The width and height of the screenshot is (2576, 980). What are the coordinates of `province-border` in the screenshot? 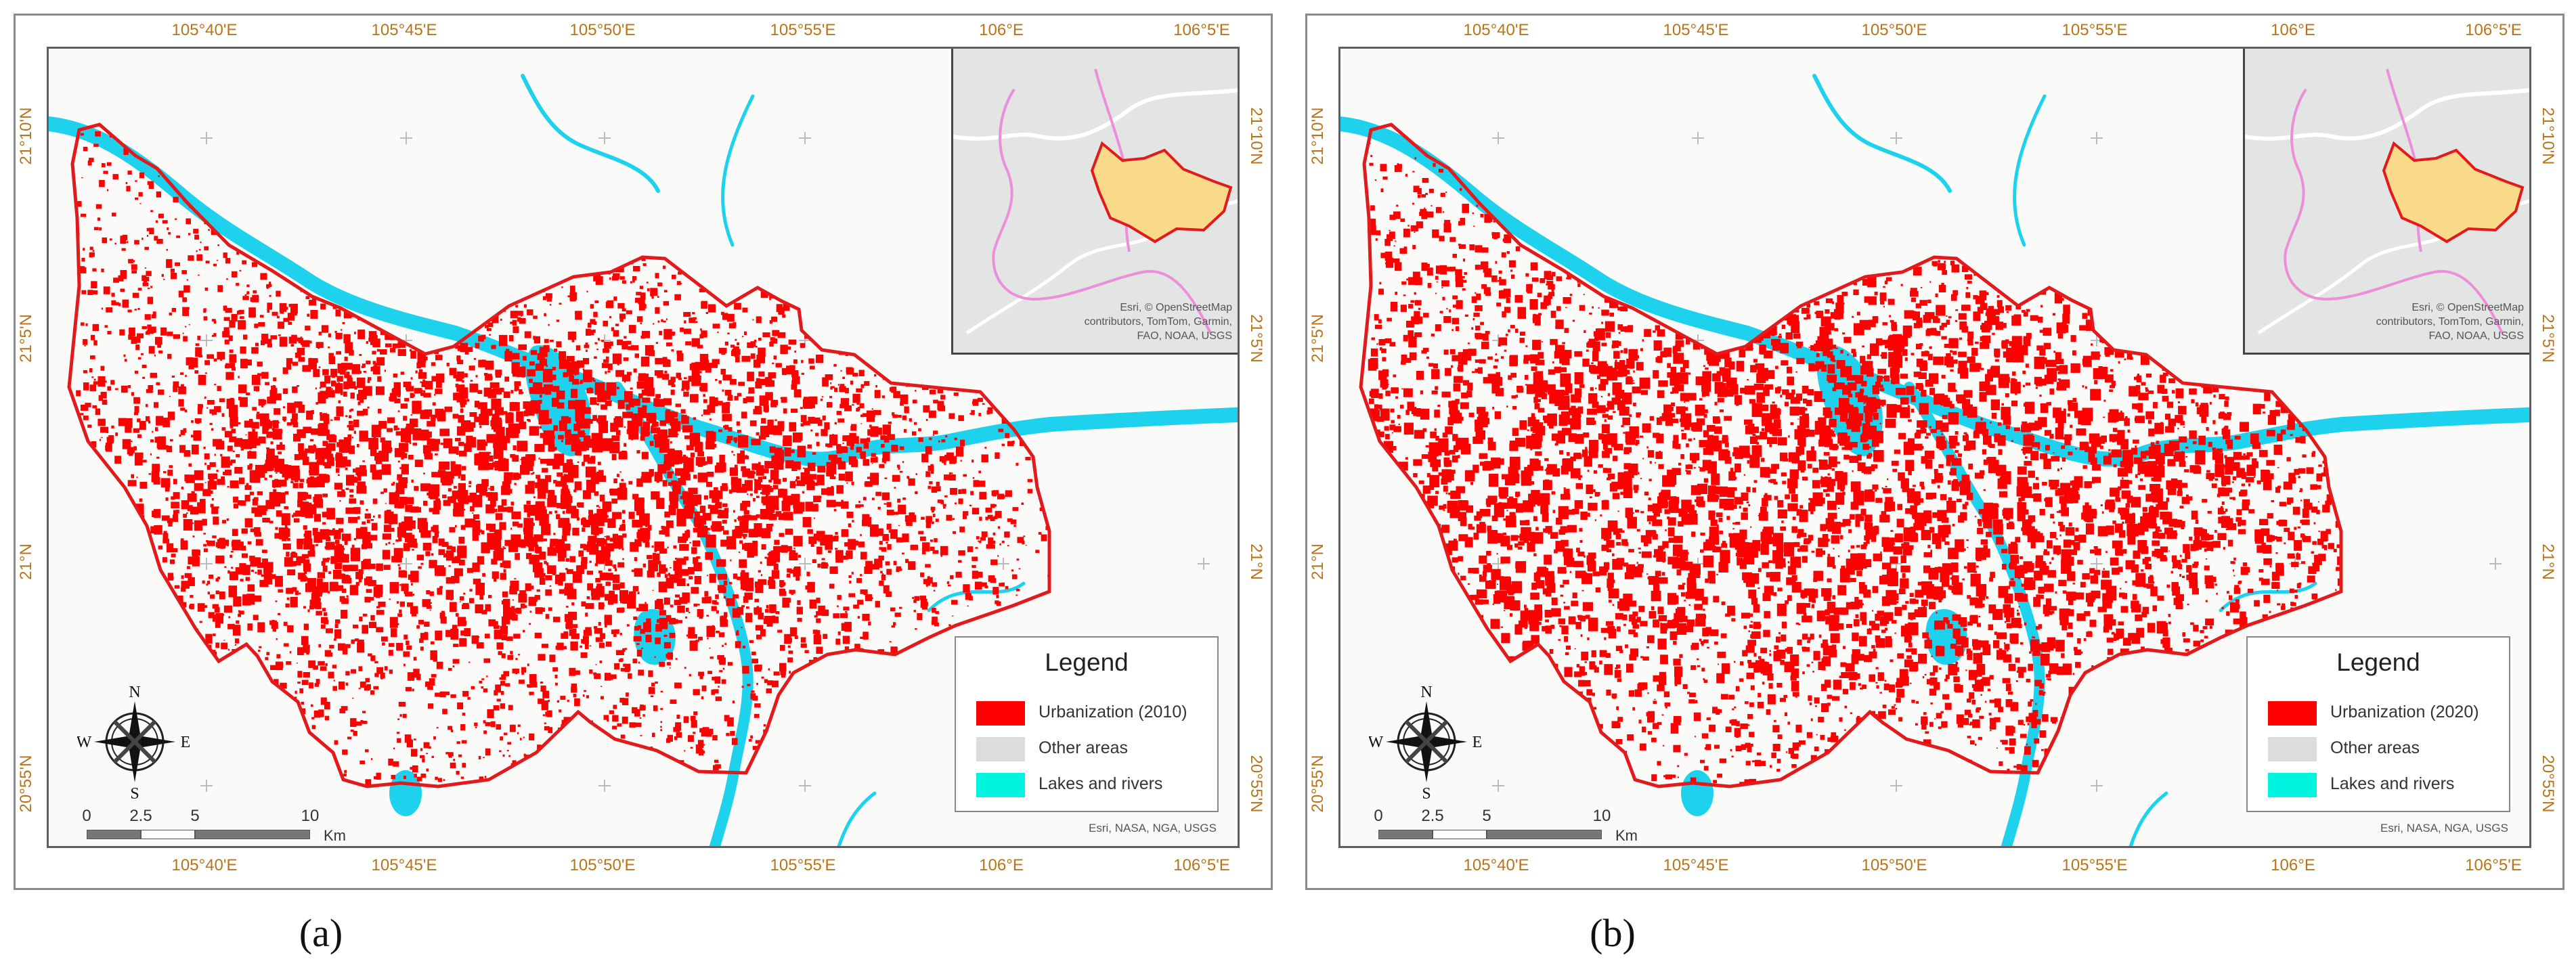 It's located at (2394, 211).